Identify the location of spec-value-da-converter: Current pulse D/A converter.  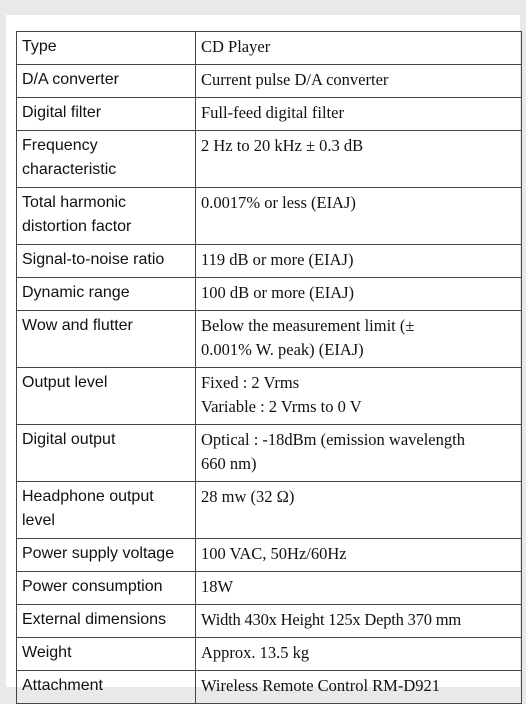
(358, 81).